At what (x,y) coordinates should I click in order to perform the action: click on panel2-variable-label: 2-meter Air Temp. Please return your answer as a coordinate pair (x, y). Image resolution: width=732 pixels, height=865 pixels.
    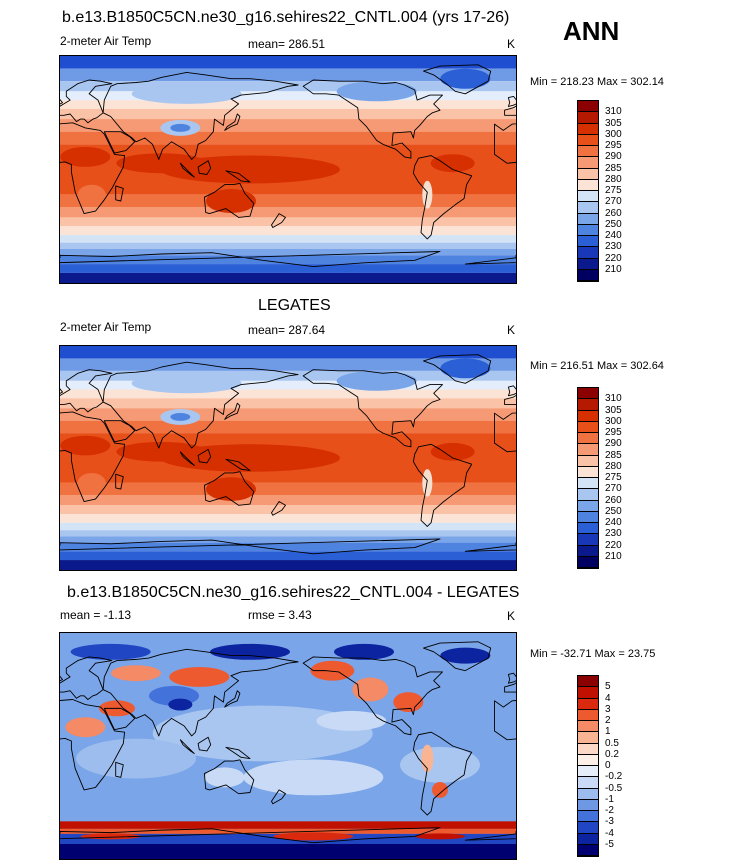
    Looking at the image, I should click on (106, 327).